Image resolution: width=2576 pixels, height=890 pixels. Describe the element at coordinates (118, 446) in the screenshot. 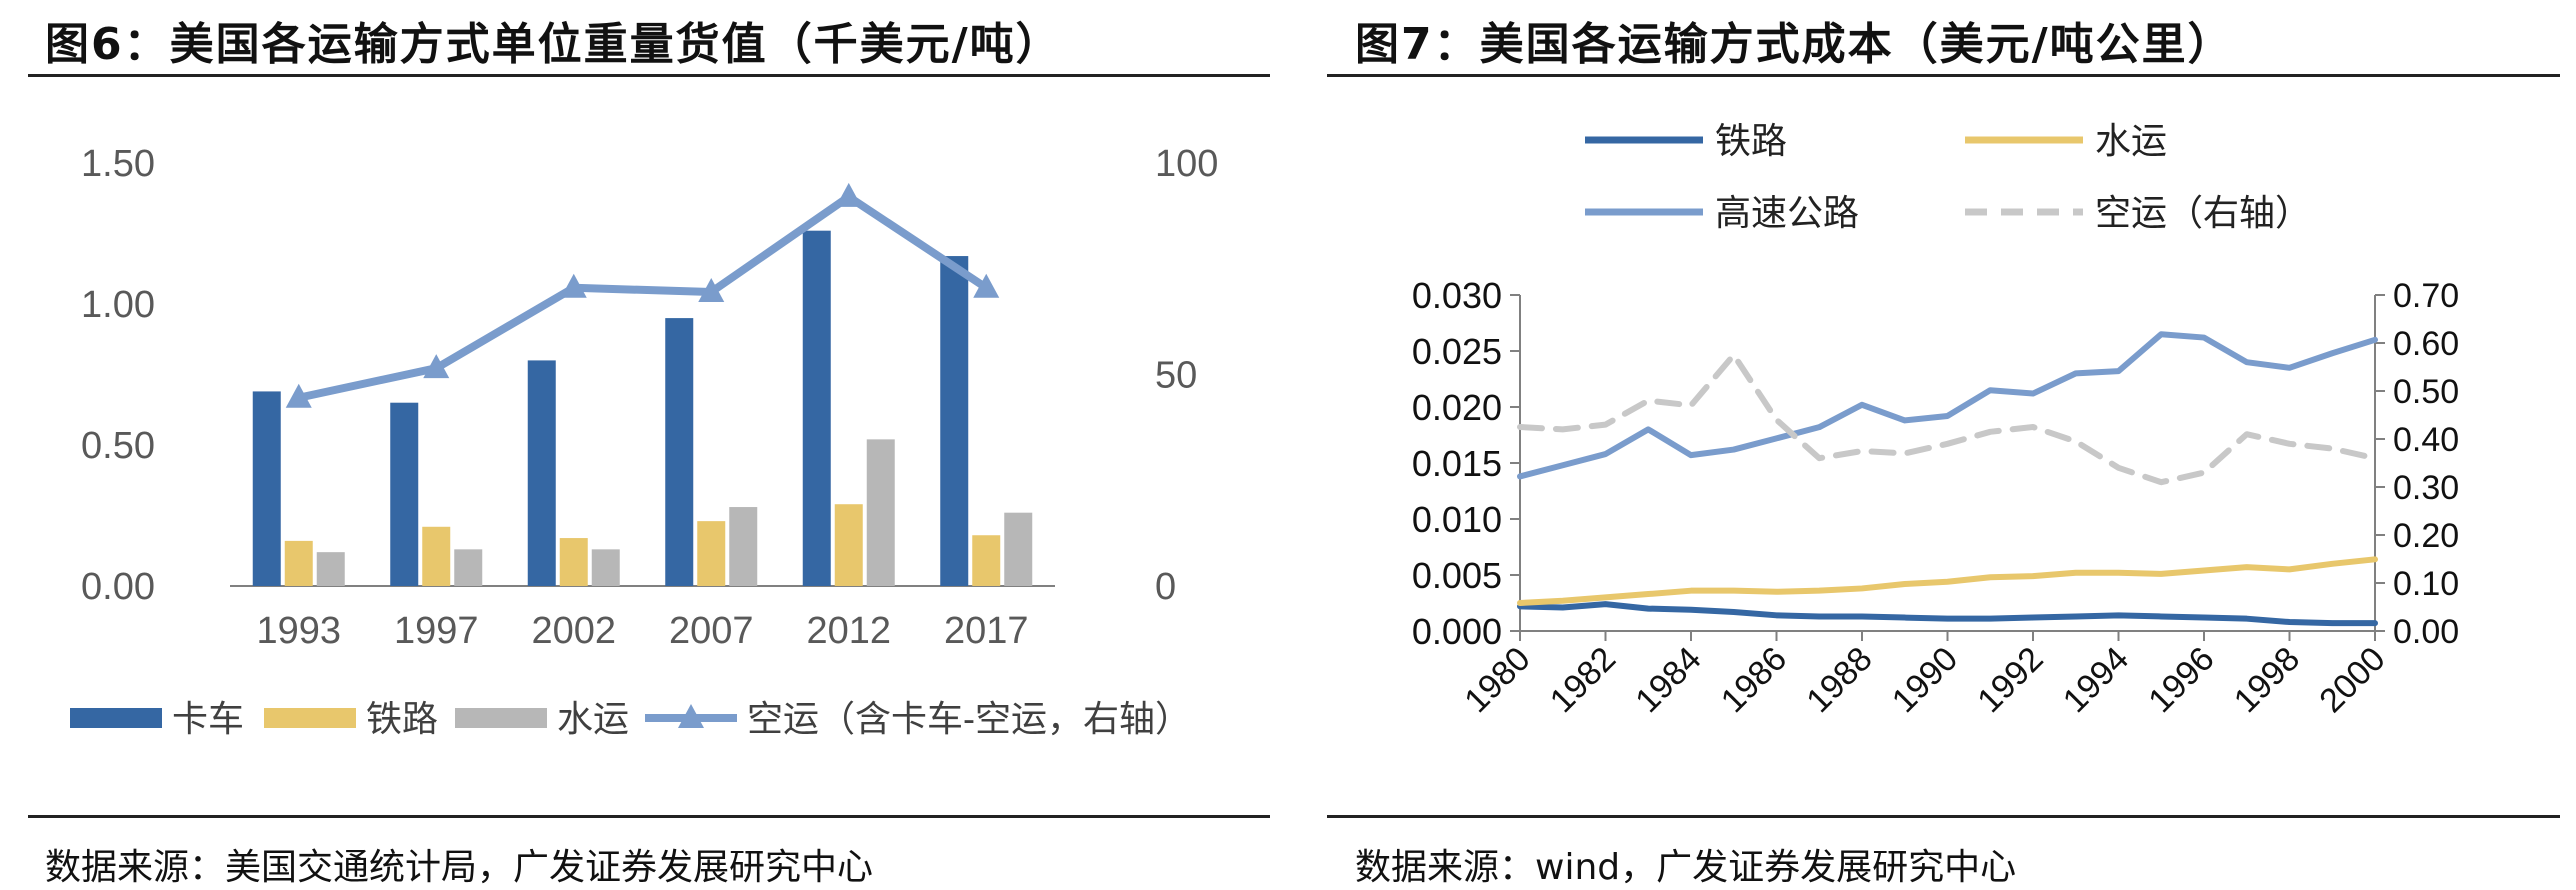

I see `y-tick-label: 0.50` at that location.